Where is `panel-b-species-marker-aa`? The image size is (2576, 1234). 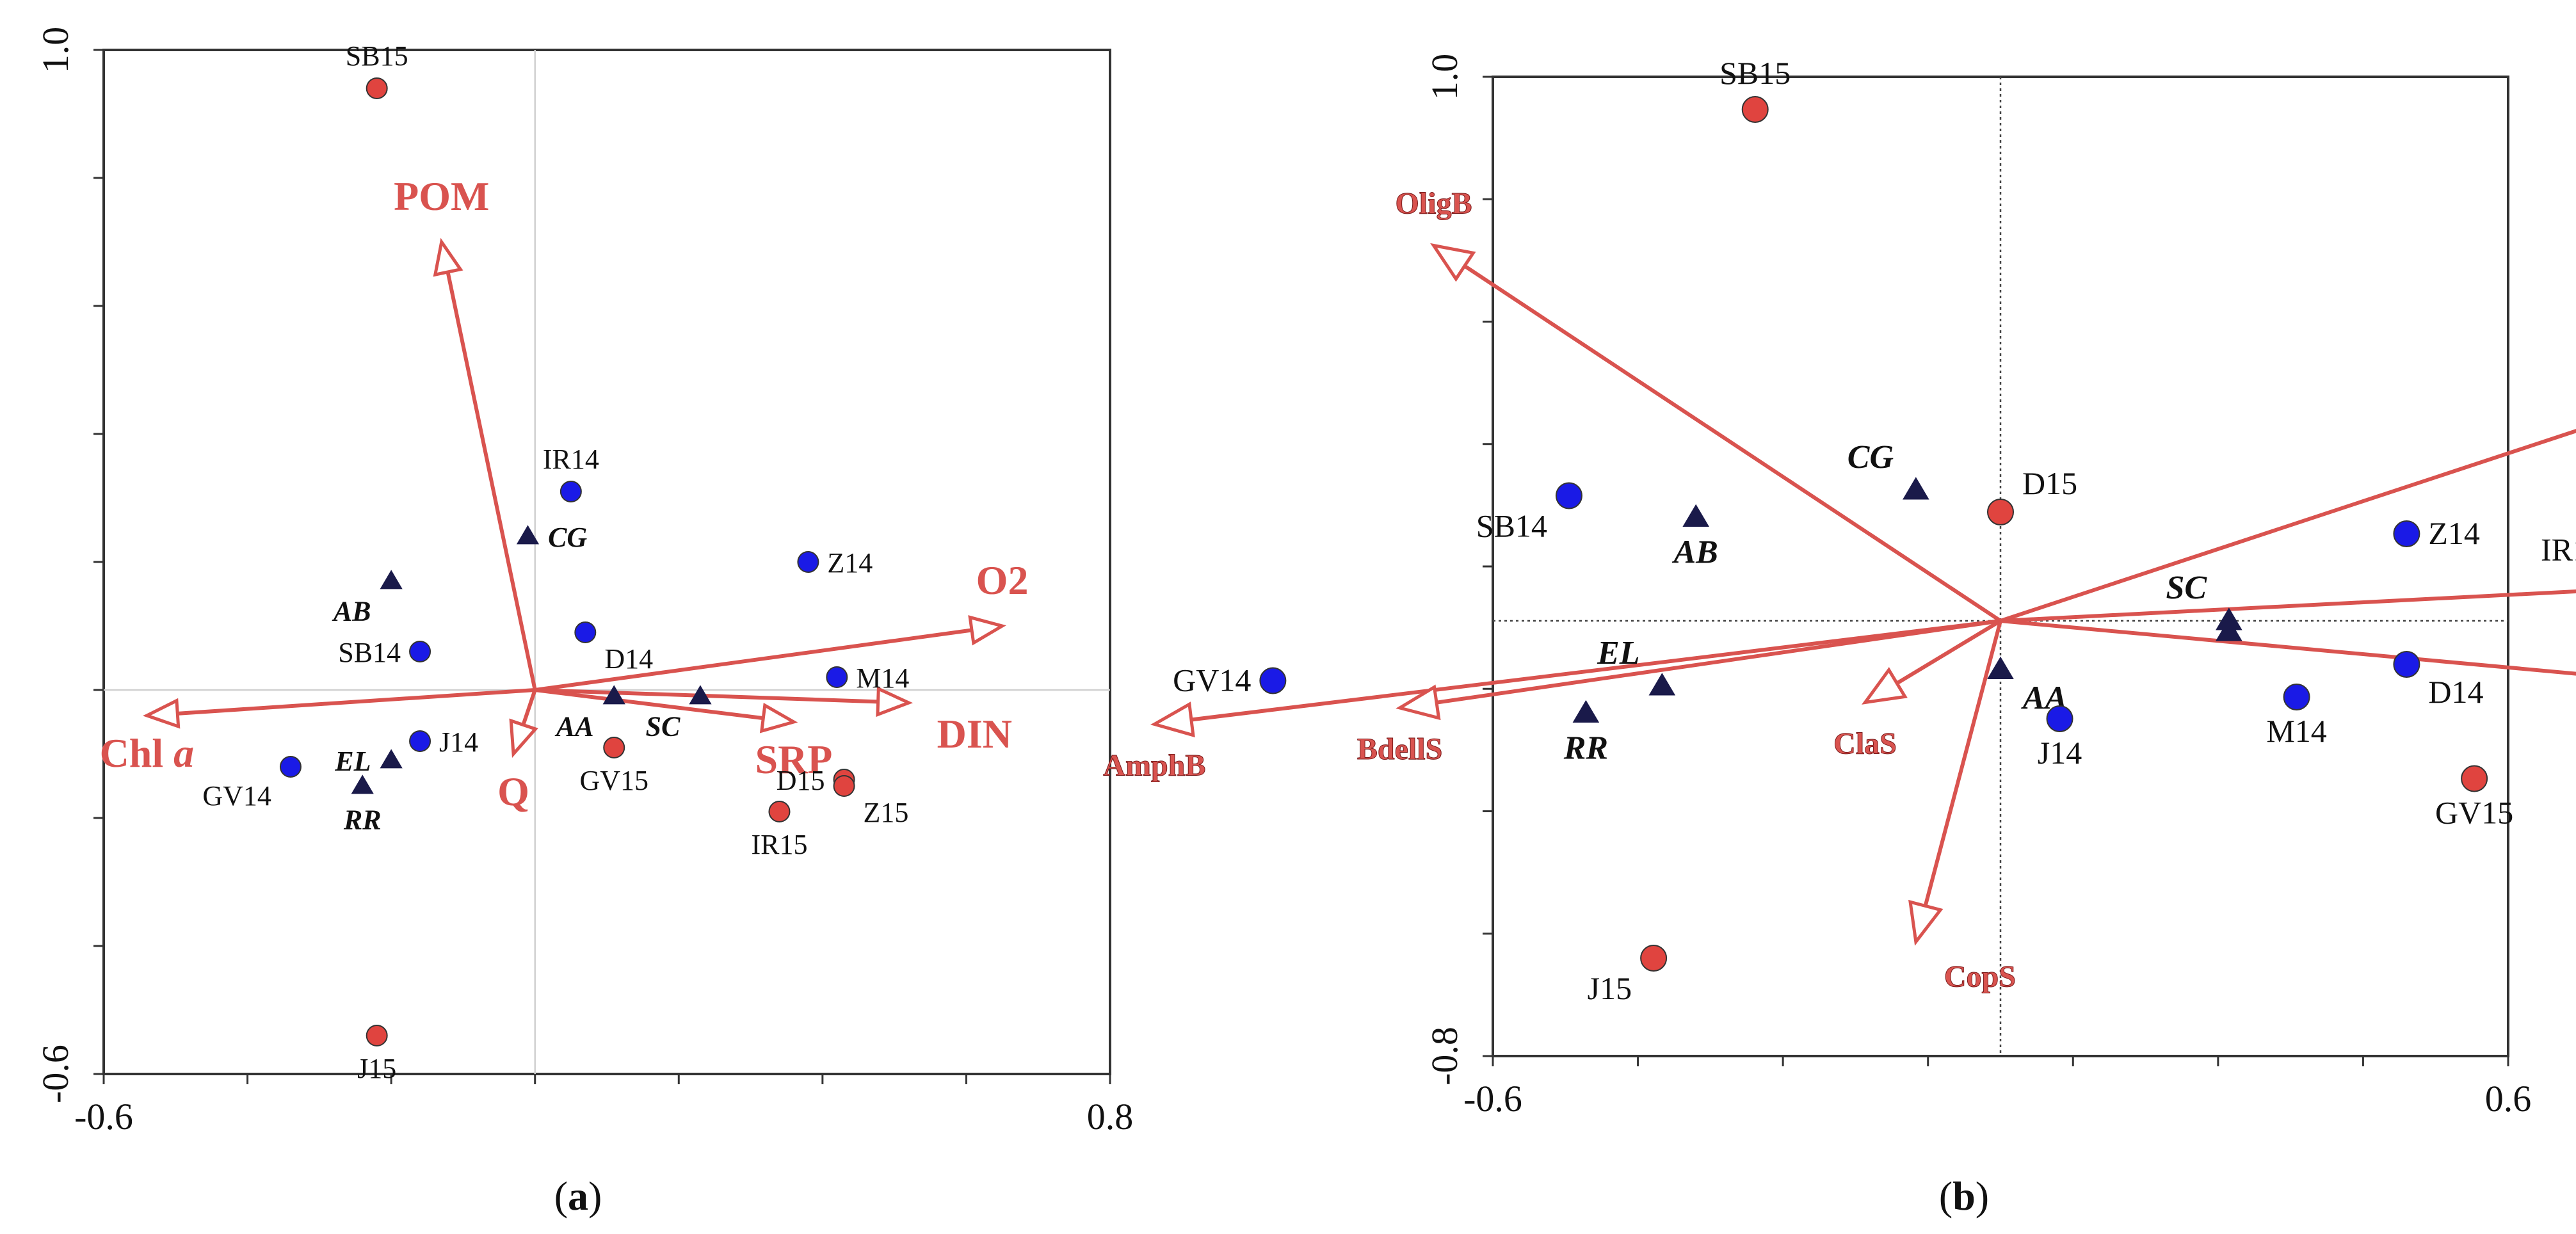 panel-b-species-marker-aa is located at coordinates (2000, 668).